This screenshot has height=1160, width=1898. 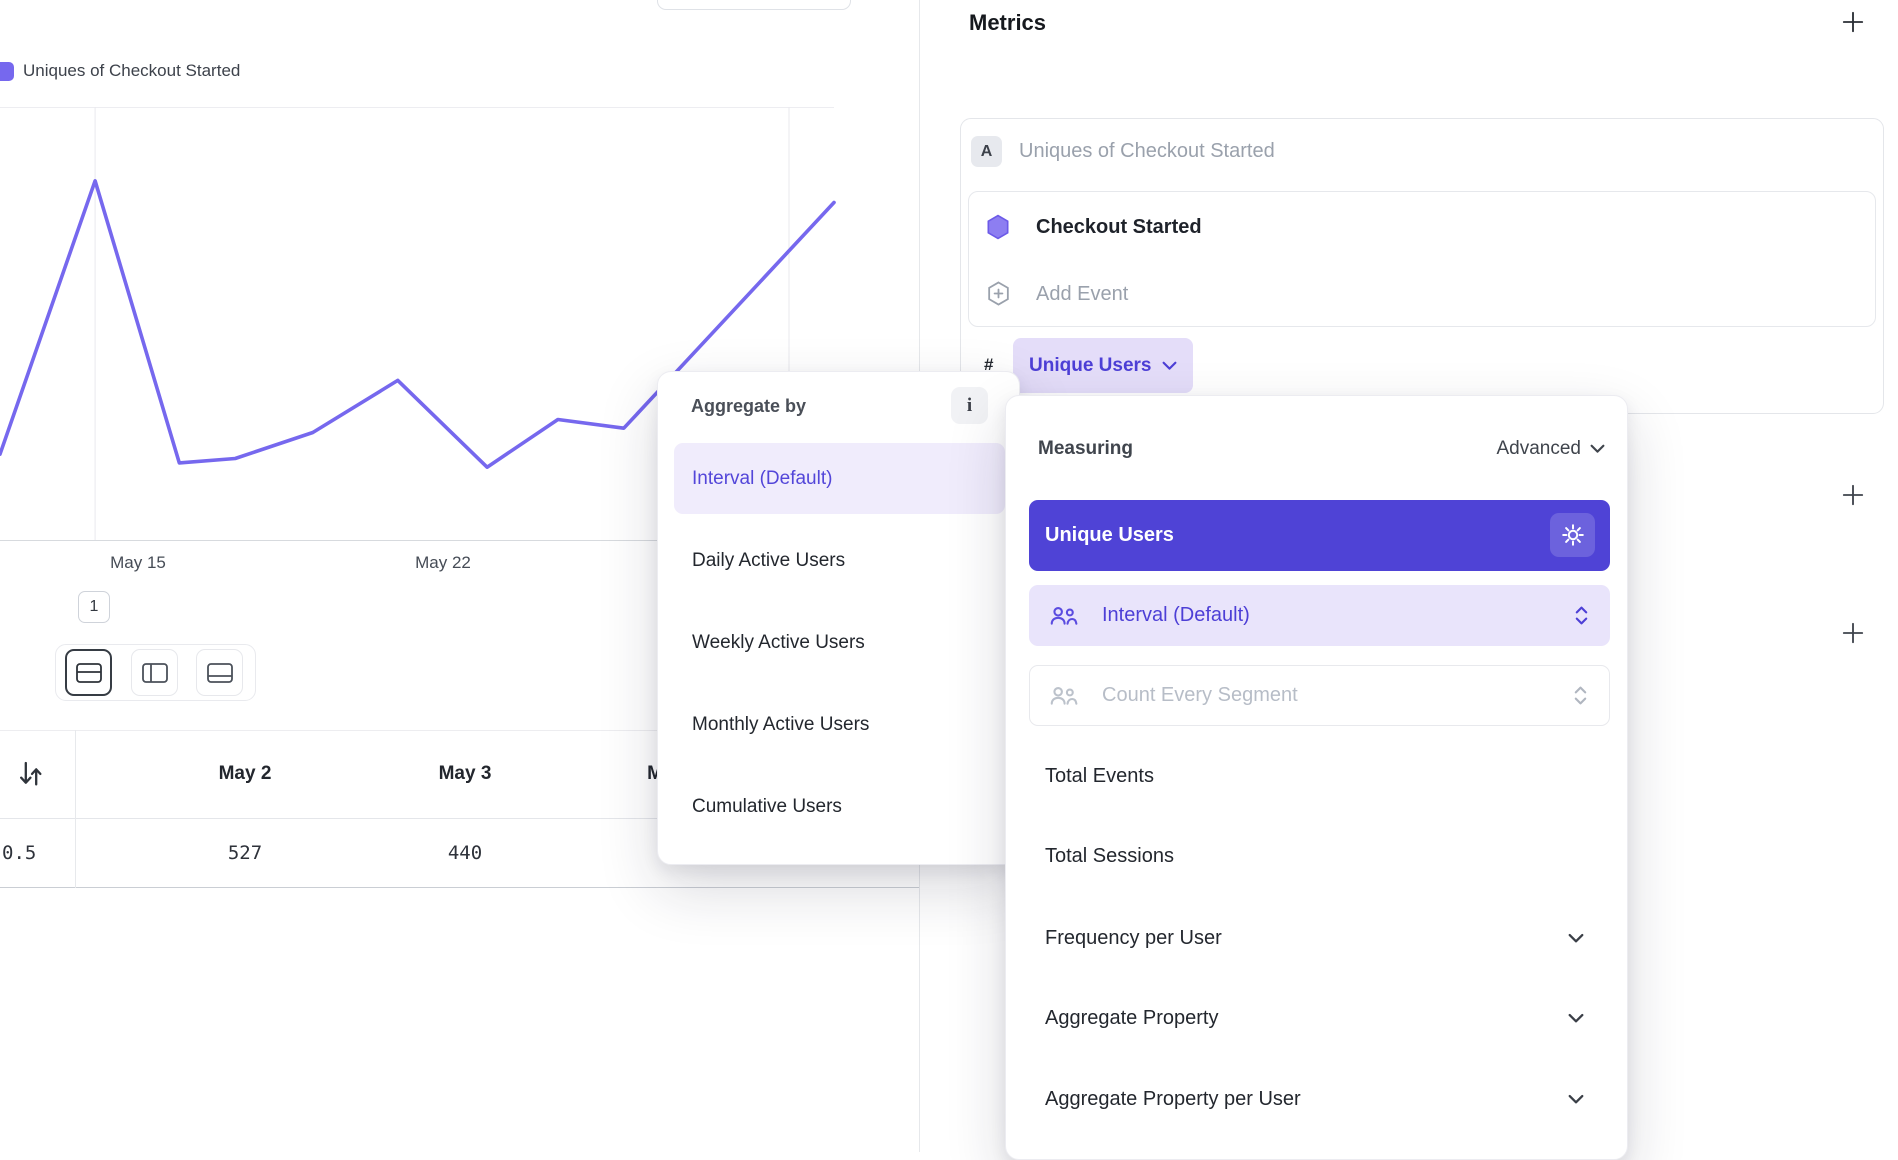 What do you see at coordinates (1133, 937) in the screenshot?
I see `option-label: Frequency per User` at bounding box center [1133, 937].